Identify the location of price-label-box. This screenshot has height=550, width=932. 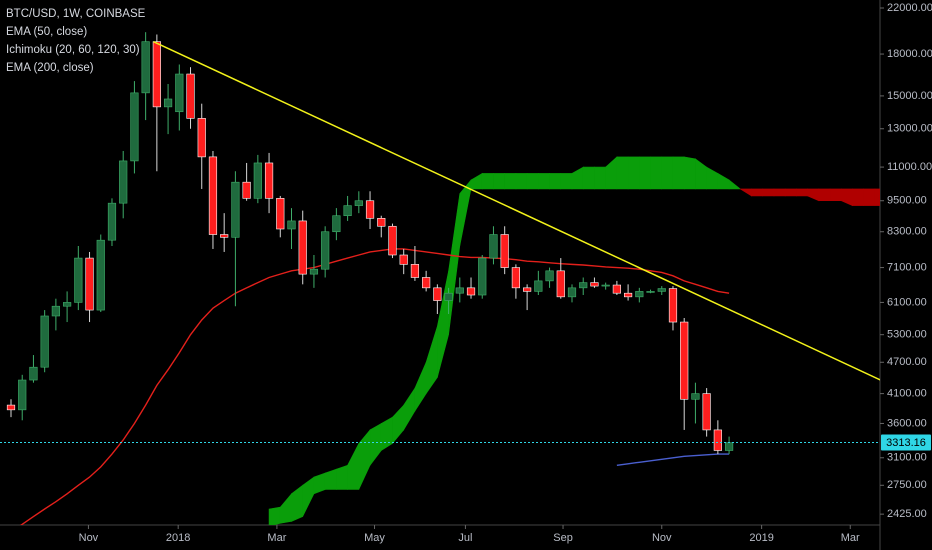
(906, 442).